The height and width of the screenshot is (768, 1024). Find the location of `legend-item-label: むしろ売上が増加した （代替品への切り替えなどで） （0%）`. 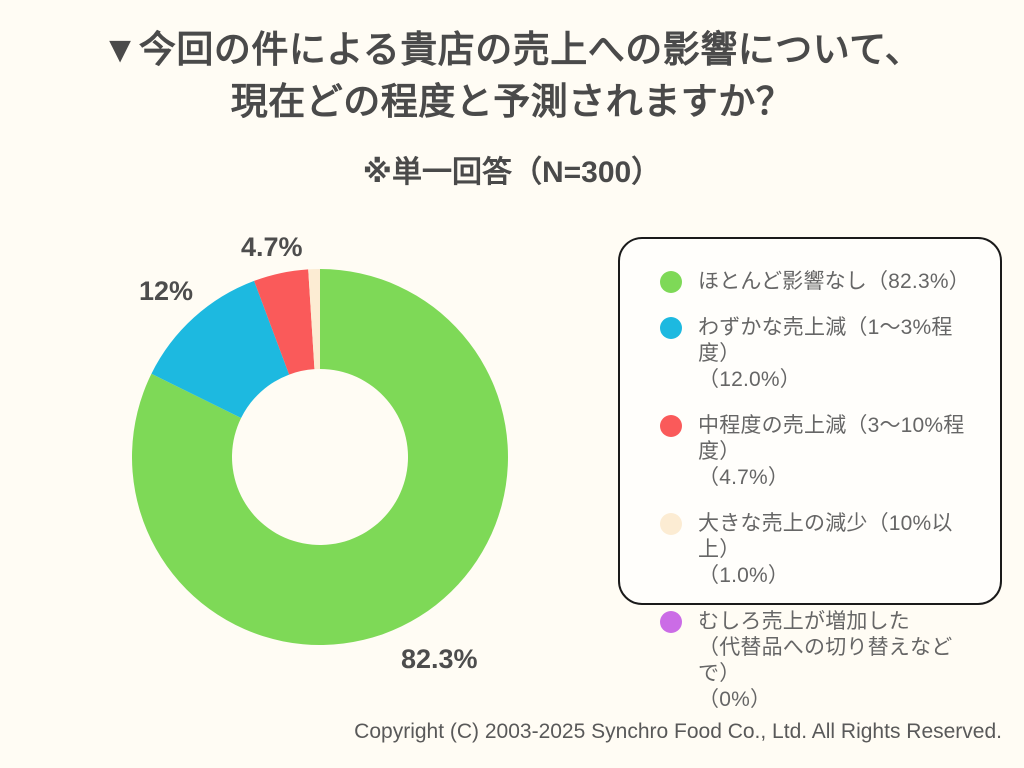

legend-item-label: むしろ売上が増加した （代替品への切り替えなどで） （0%） is located at coordinates (825, 660).